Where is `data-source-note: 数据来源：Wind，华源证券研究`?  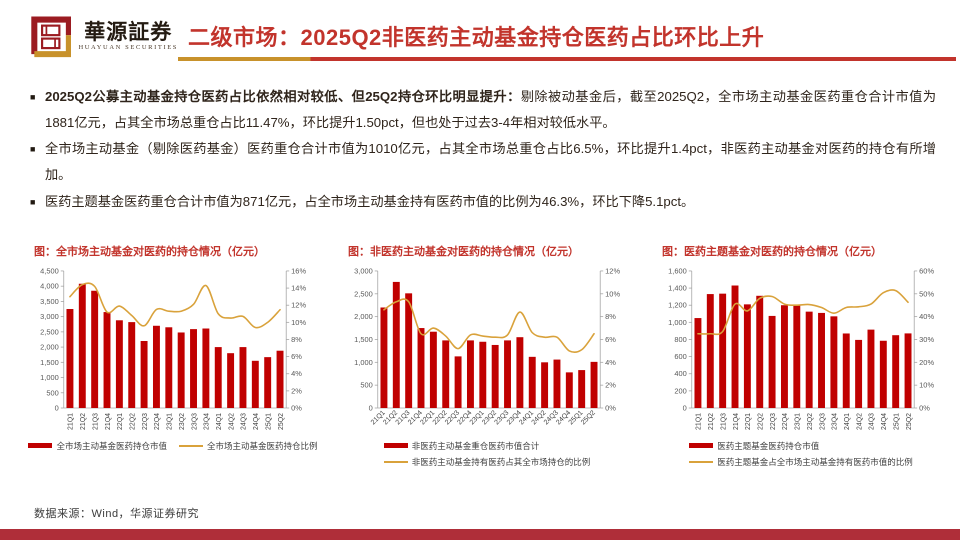
data-source-note: 数据来源：Wind，华源证券研究 is located at coordinates (117, 514).